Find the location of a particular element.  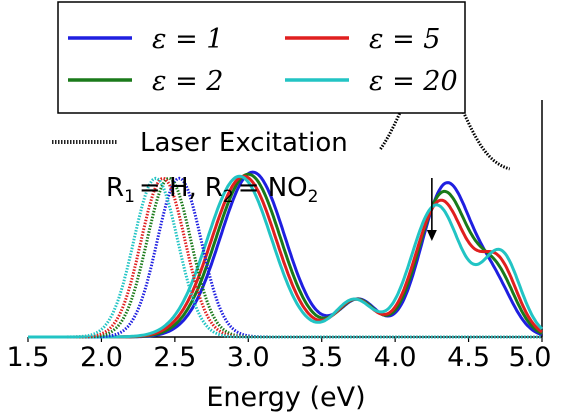

x-ticks: 1.5 2.0 2.5 3.0 3.5 4.0 4.5 5.0 is located at coordinates (279, 355).